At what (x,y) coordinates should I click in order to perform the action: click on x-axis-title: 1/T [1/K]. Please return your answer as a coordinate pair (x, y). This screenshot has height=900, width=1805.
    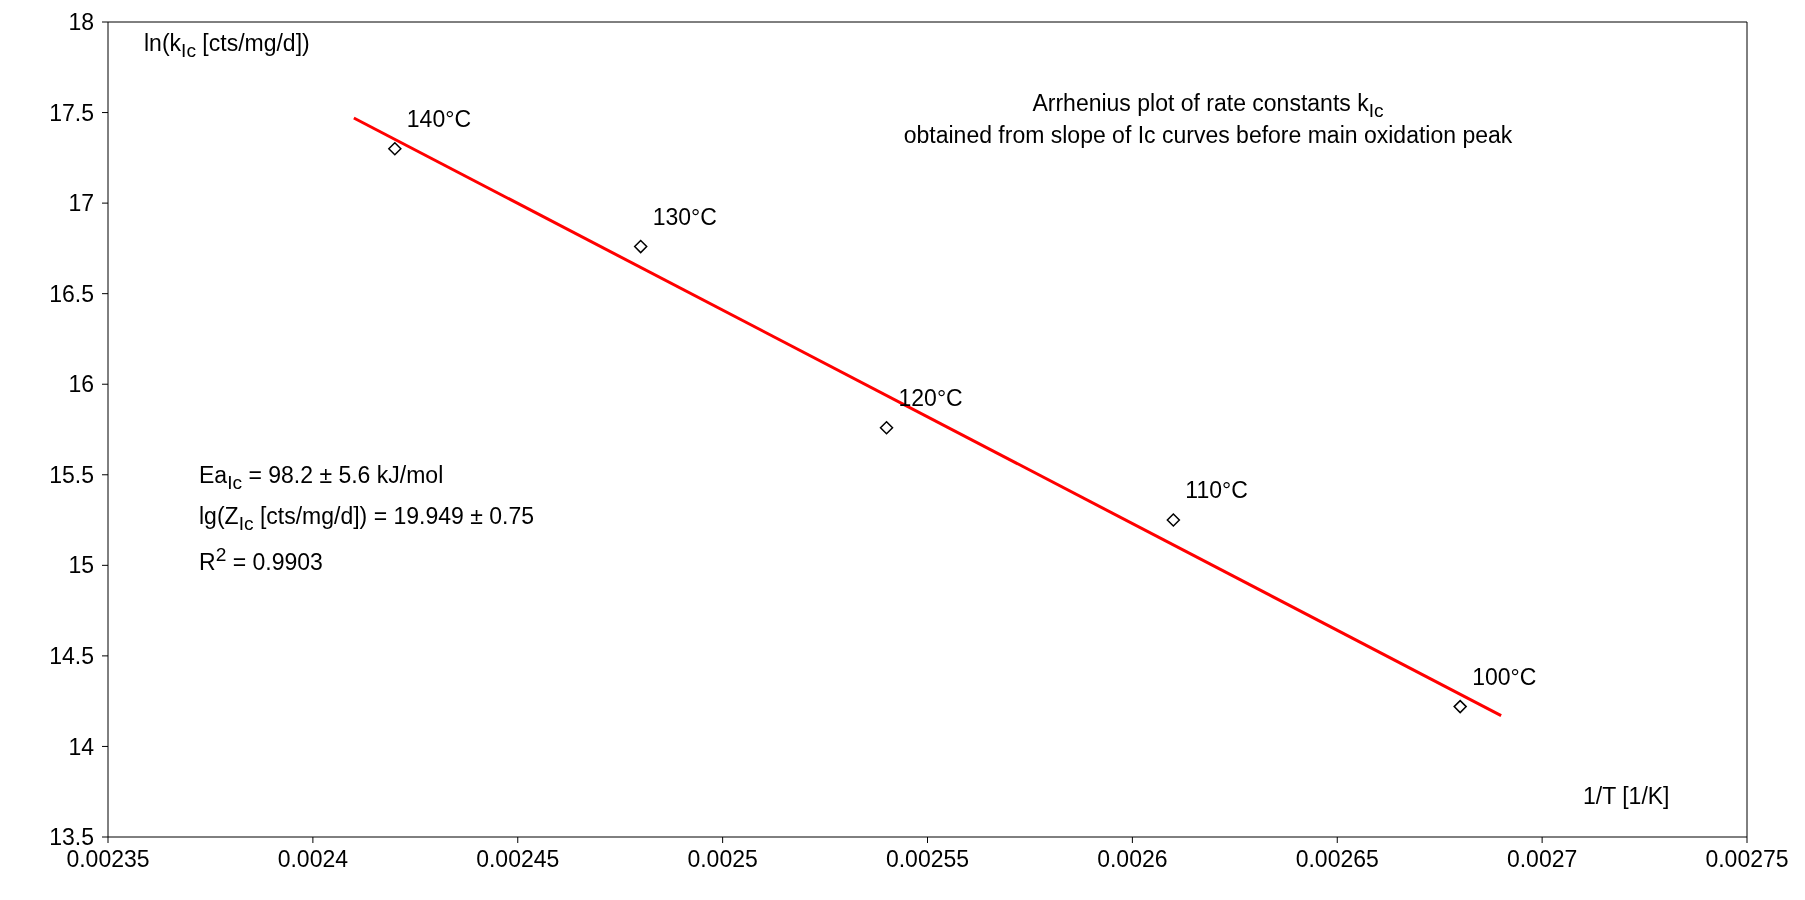
    Looking at the image, I should click on (1626, 796).